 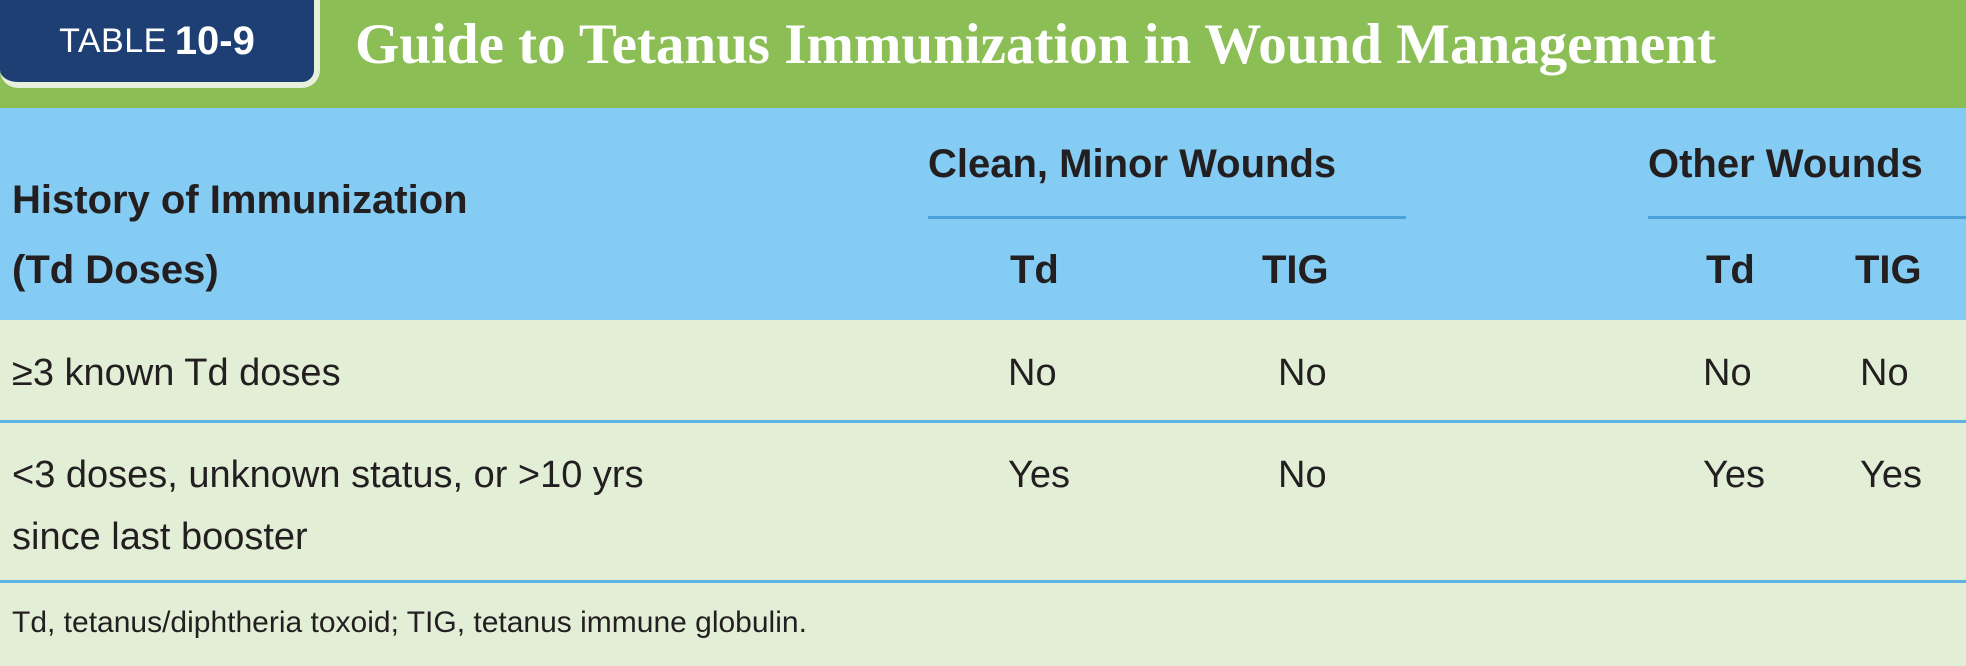 What do you see at coordinates (328, 475) in the screenshot?
I see `row-label: <3 doses, unknown status, or >10 yrs` at bounding box center [328, 475].